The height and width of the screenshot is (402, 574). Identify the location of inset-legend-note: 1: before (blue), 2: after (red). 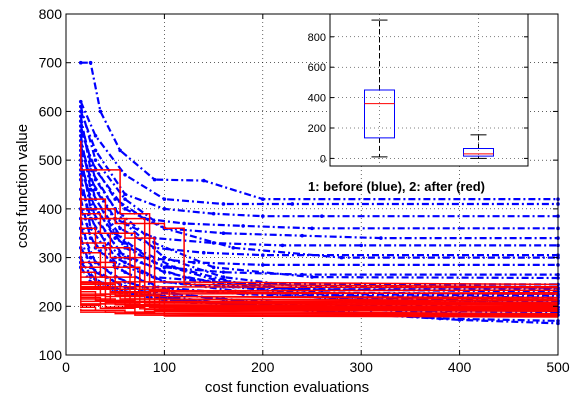
(396, 186).